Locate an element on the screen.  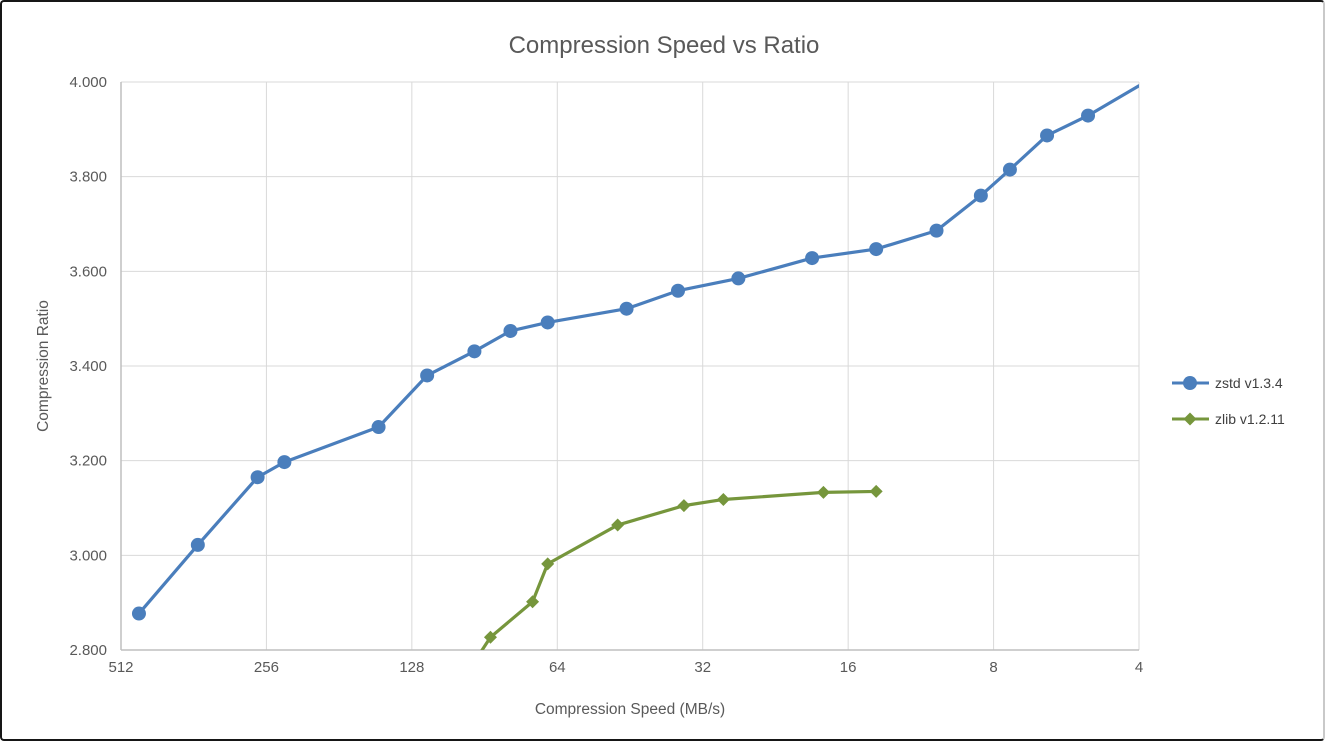
x-tick-label: 64 is located at coordinates (557, 667).